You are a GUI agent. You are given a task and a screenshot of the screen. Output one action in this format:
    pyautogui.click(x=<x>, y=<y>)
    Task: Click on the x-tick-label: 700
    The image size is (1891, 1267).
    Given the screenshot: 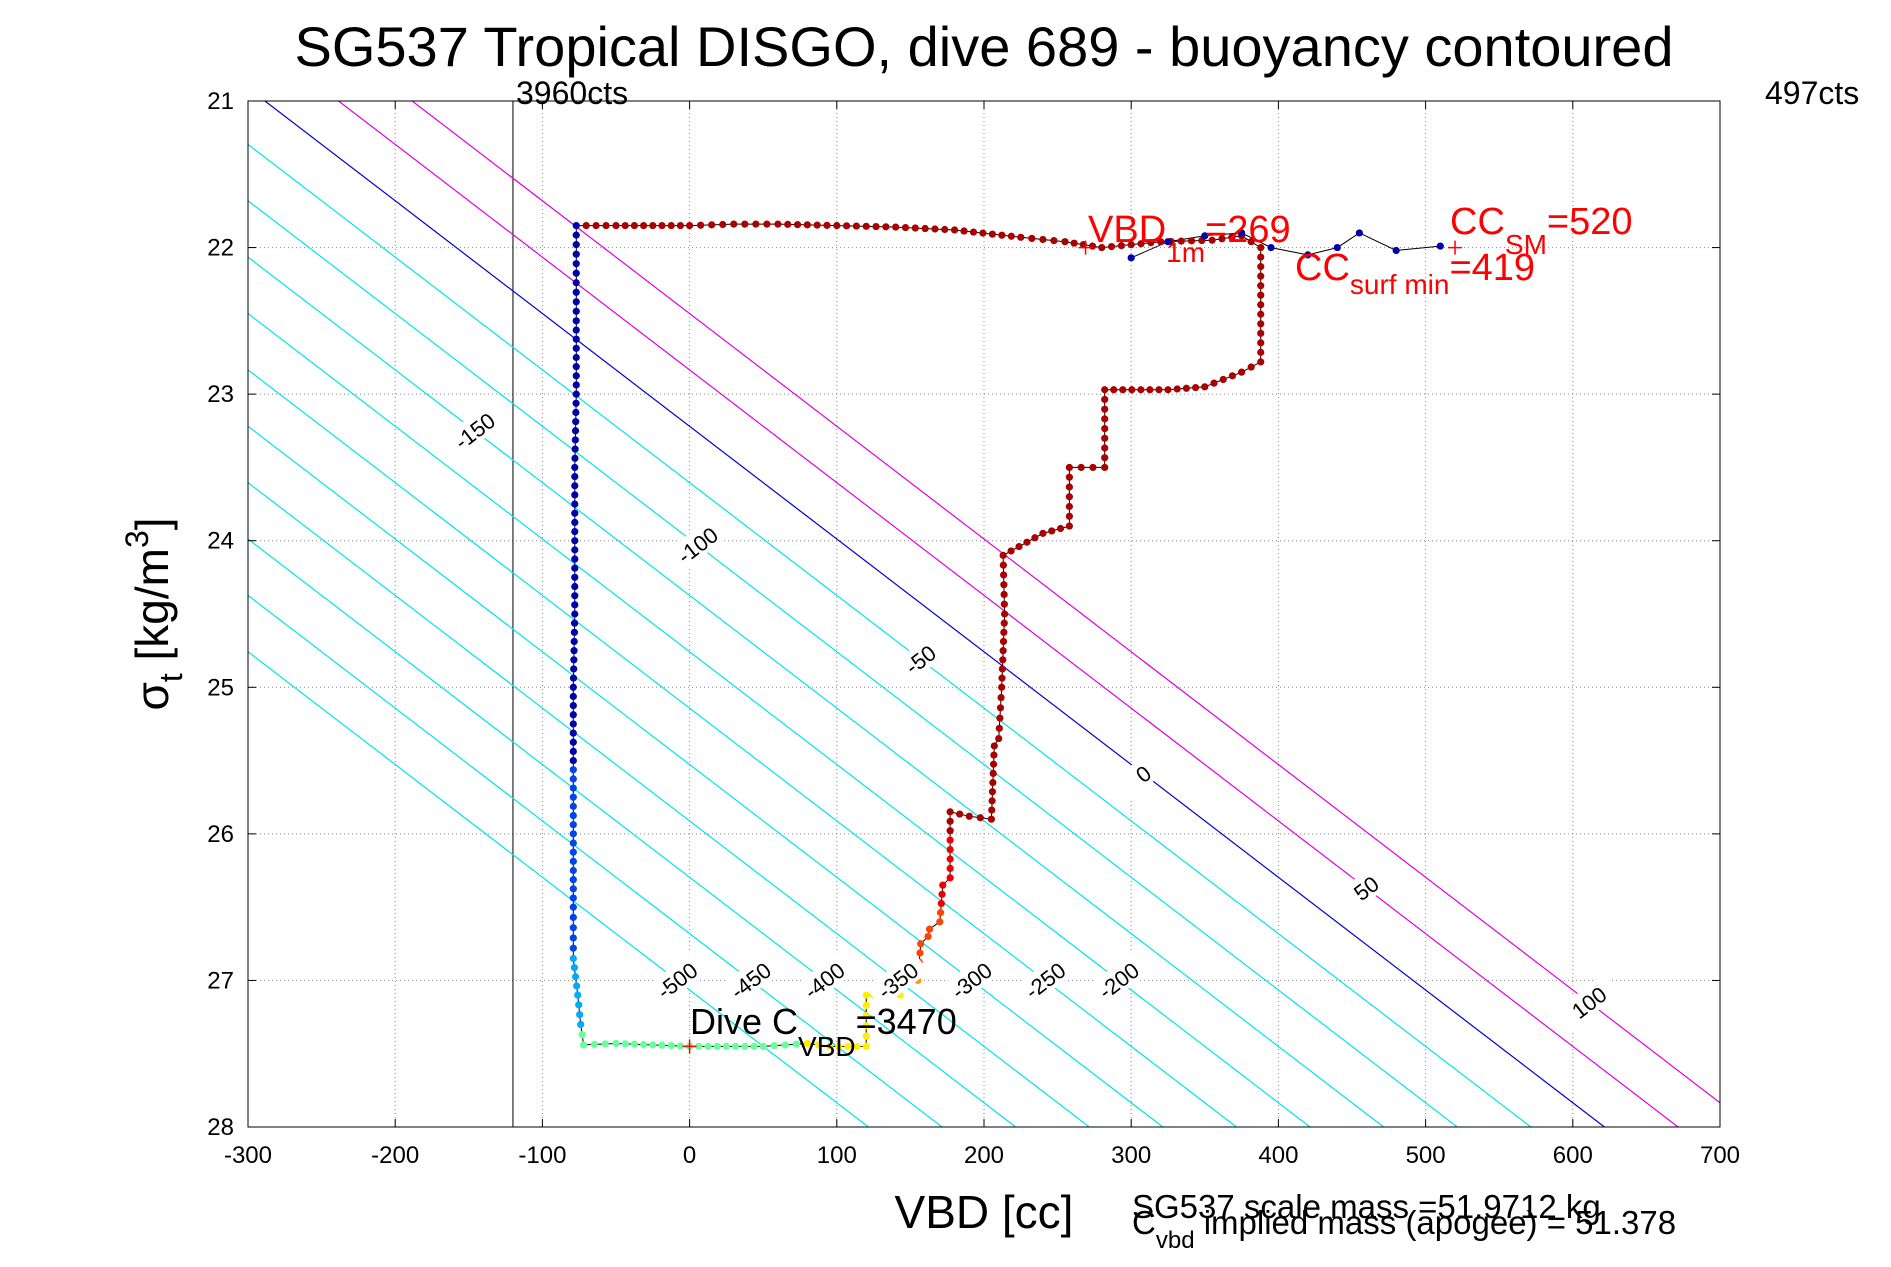 What is the action you would take?
    pyautogui.click(x=1720, y=1155)
    